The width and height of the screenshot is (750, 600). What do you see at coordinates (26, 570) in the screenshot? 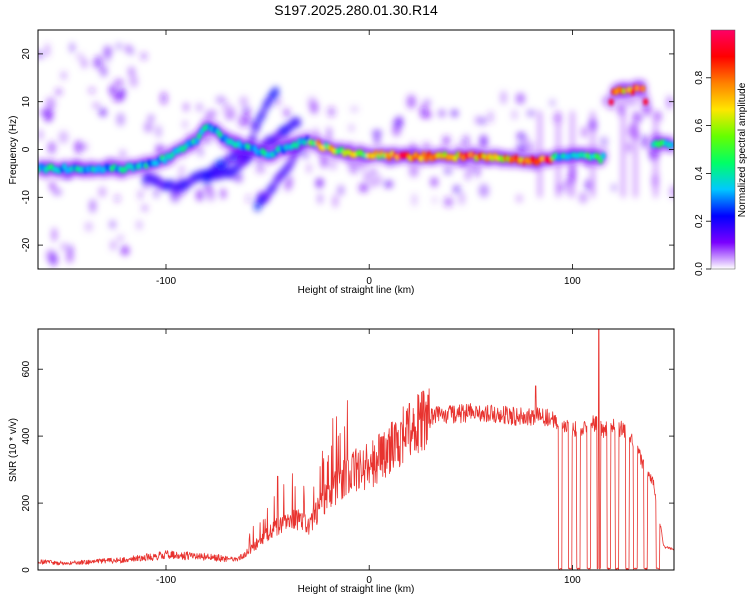
I see `snr-y-tick-label: 0` at bounding box center [26, 570].